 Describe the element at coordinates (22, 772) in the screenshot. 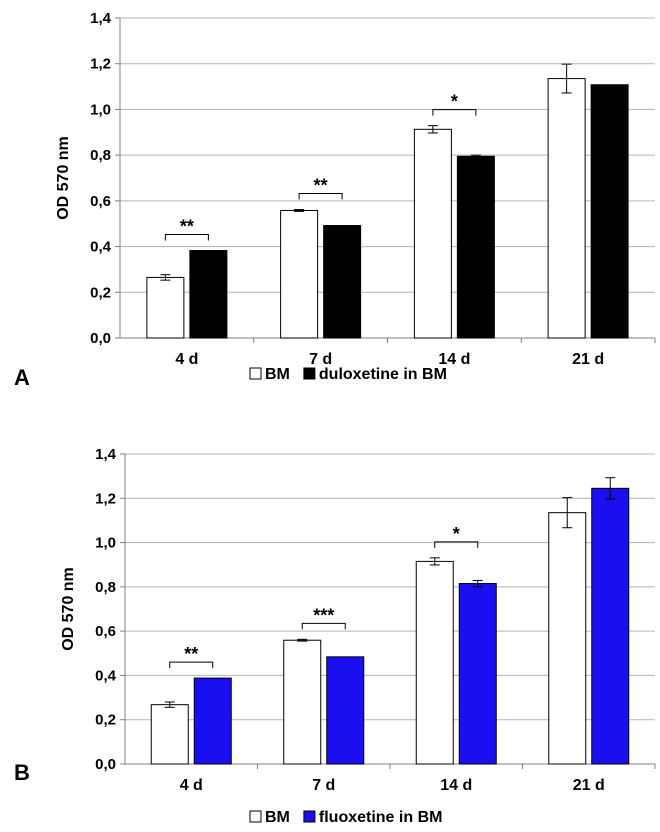

I see `panel-label: B` at that location.